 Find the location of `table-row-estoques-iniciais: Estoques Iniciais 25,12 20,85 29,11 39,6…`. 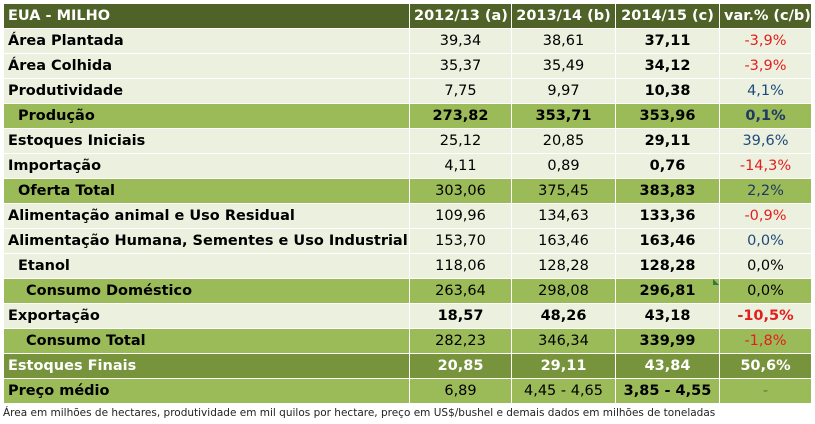

table-row-estoques-iniciais: Estoques Iniciais 25,12 20,85 29,11 39,6… is located at coordinates (407, 141).